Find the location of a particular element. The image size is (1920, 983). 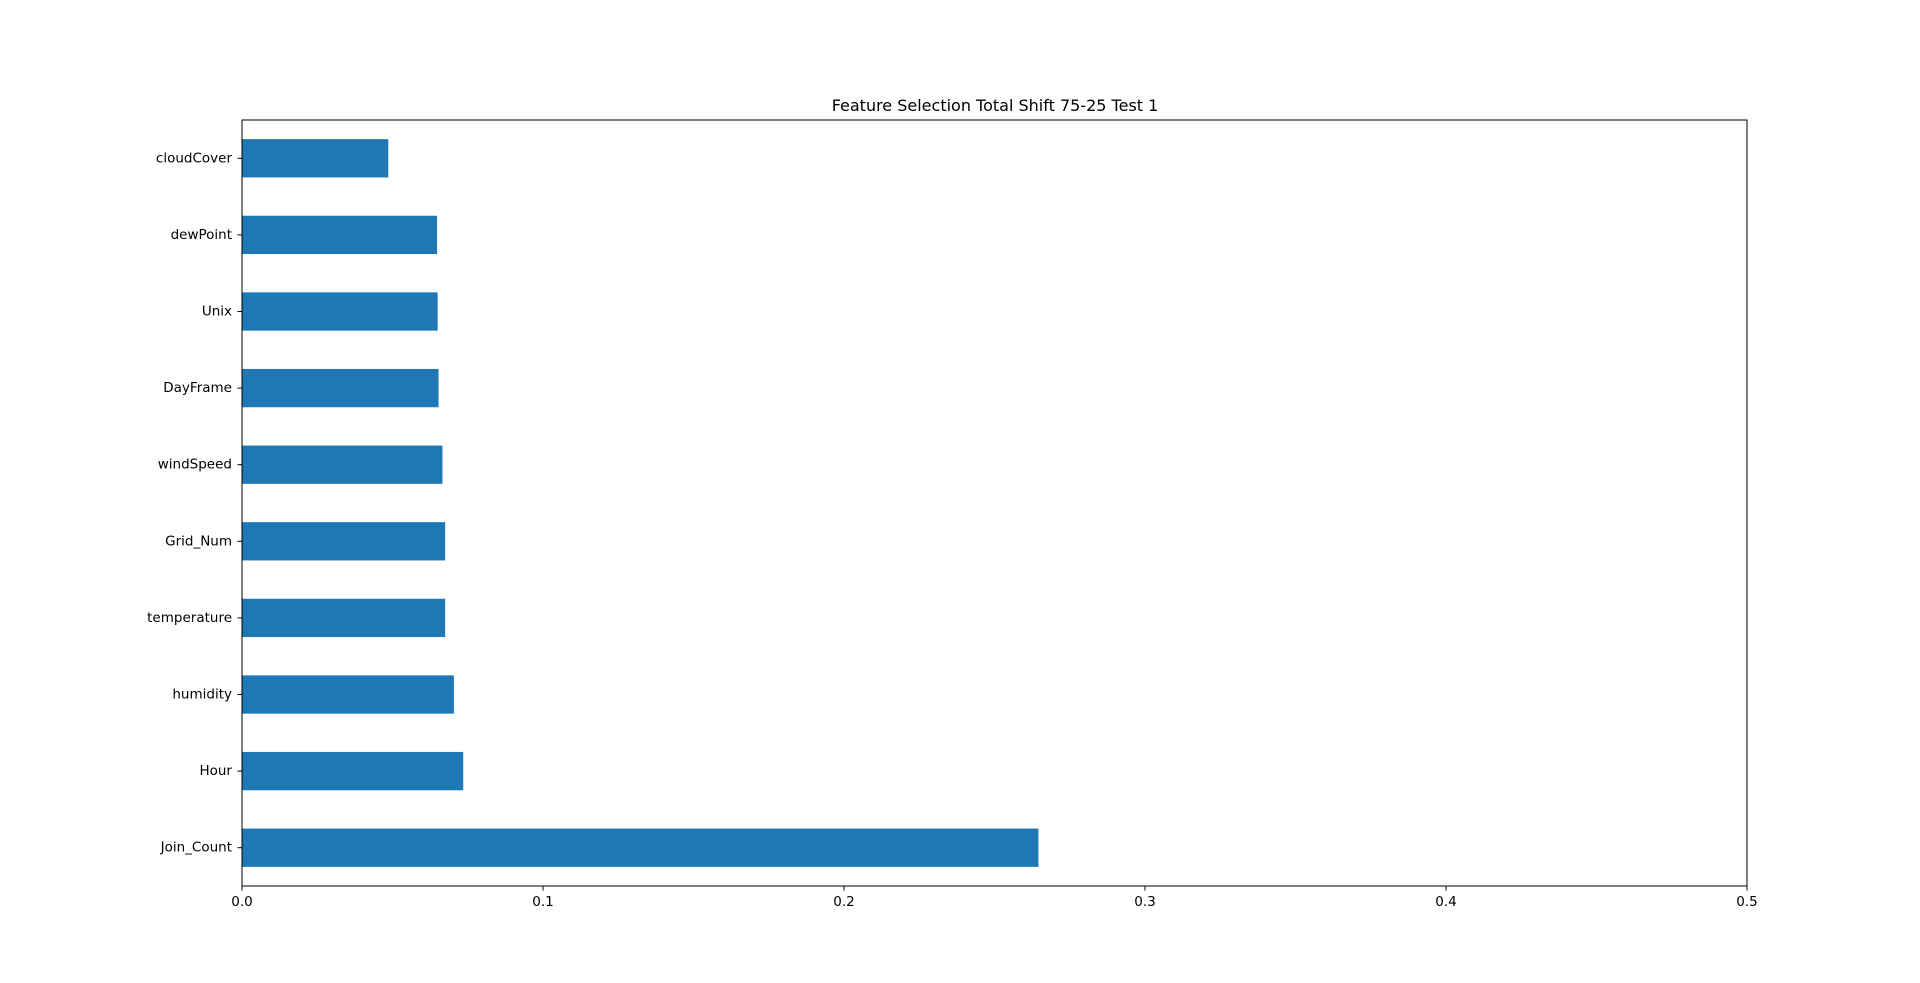

bar-Hour is located at coordinates (353, 771).